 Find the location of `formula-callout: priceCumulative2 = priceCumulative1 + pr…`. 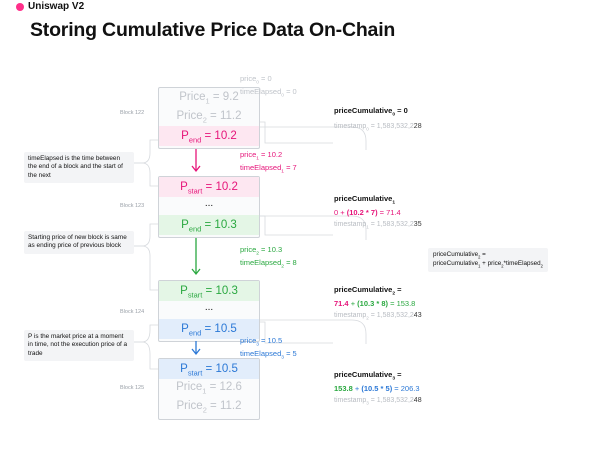

formula-callout: priceCumulative2 = priceCumulative1 + pr… is located at coordinates (488, 260).